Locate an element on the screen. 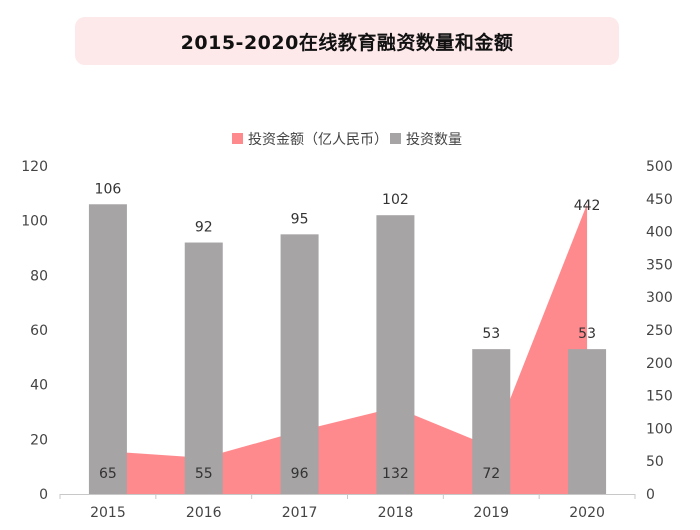 The image size is (700, 530). x-tick-label: 2016 is located at coordinates (204, 513).